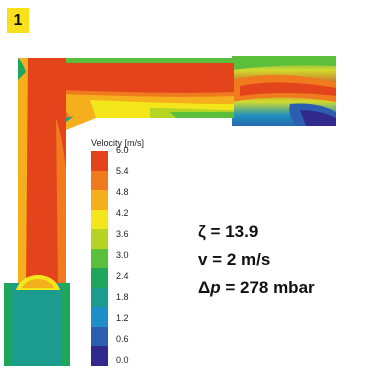 Image resolution: width=370 pixels, height=378 pixels. Describe the element at coordinates (122, 318) in the screenshot. I see `legend-tick-label: 1.2` at that location.